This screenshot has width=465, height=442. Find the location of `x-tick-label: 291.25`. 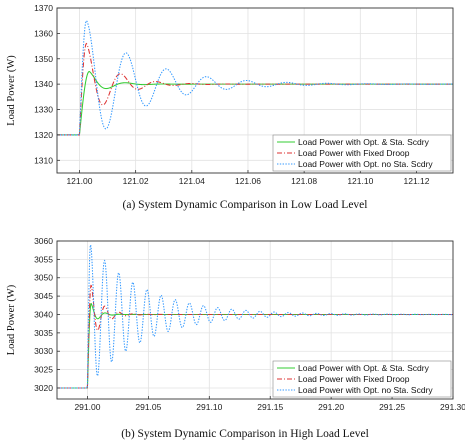

x-tick-label: 291.25 is located at coordinates (392, 407).